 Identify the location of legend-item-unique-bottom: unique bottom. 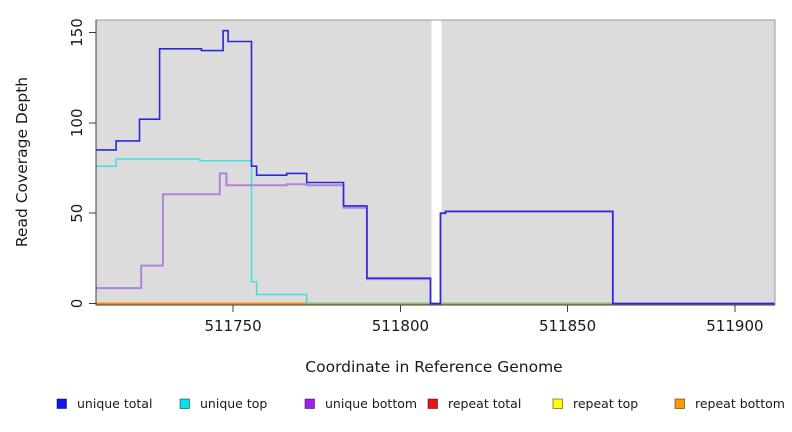
(360, 403).